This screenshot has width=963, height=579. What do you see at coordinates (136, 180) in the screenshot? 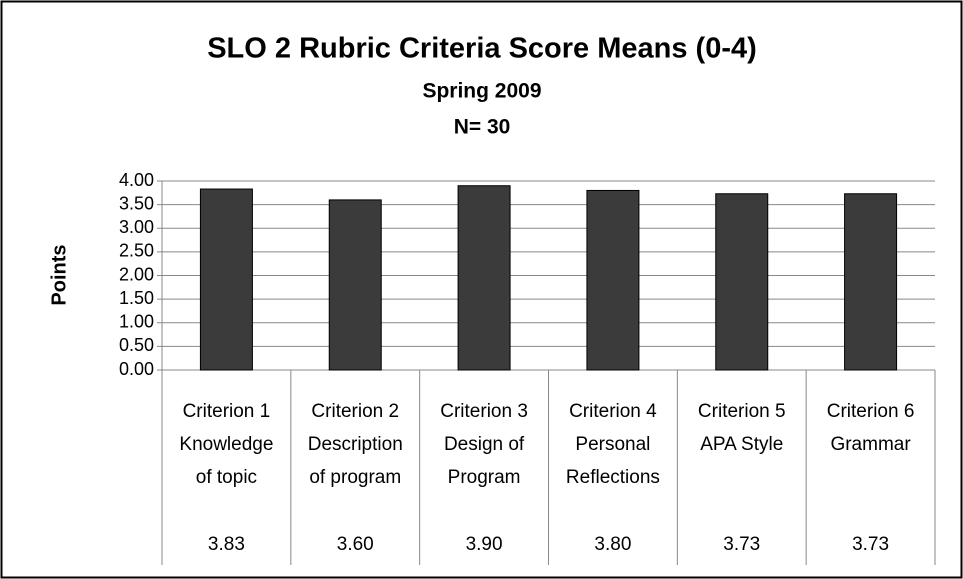
I see `y-tick-label: 4.00` at bounding box center [136, 180].